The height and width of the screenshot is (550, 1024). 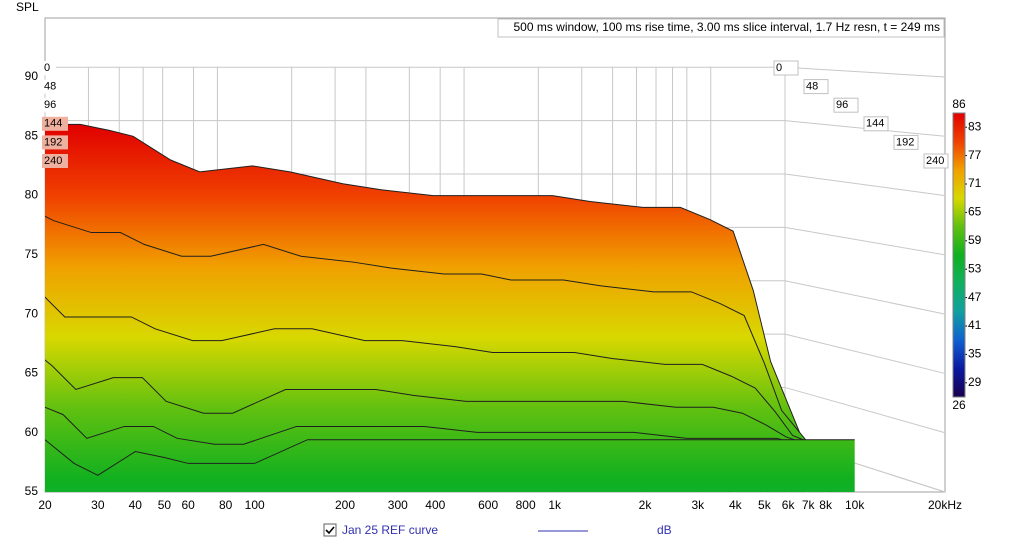 I want to click on colorbar-tick-label: 35, so click(x=975, y=354).